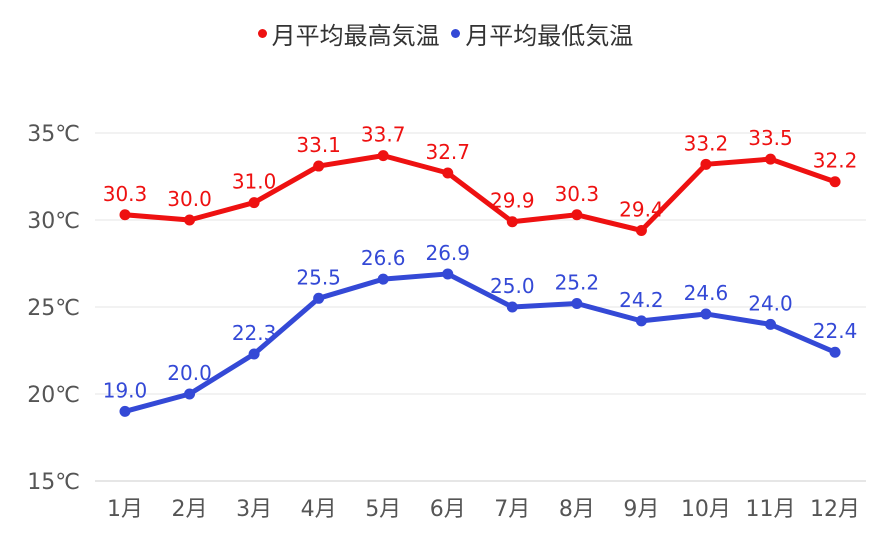 The width and height of the screenshot is (891, 543). I want to click on data-label: 31.0, so click(254, 182).